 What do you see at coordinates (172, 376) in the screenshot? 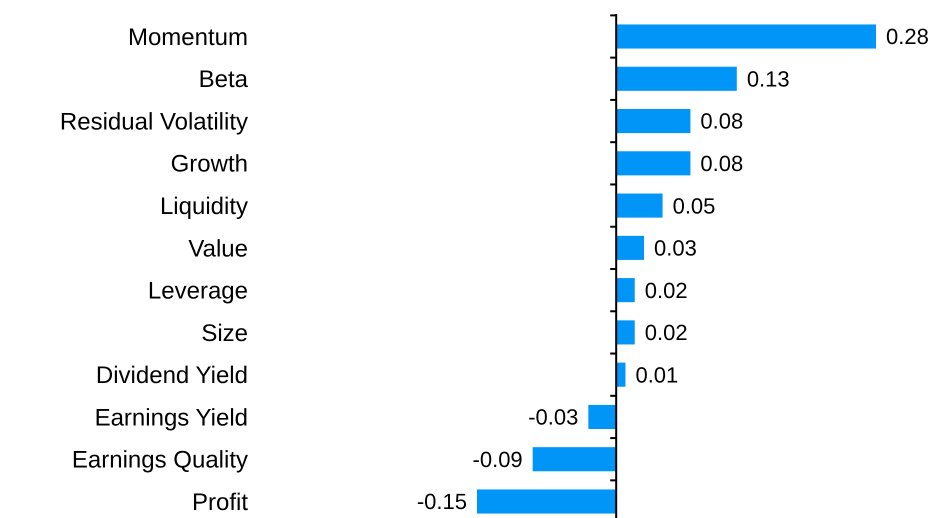
I see `y-tick-label: Dividend Yield` at bounding box center [172, 376].